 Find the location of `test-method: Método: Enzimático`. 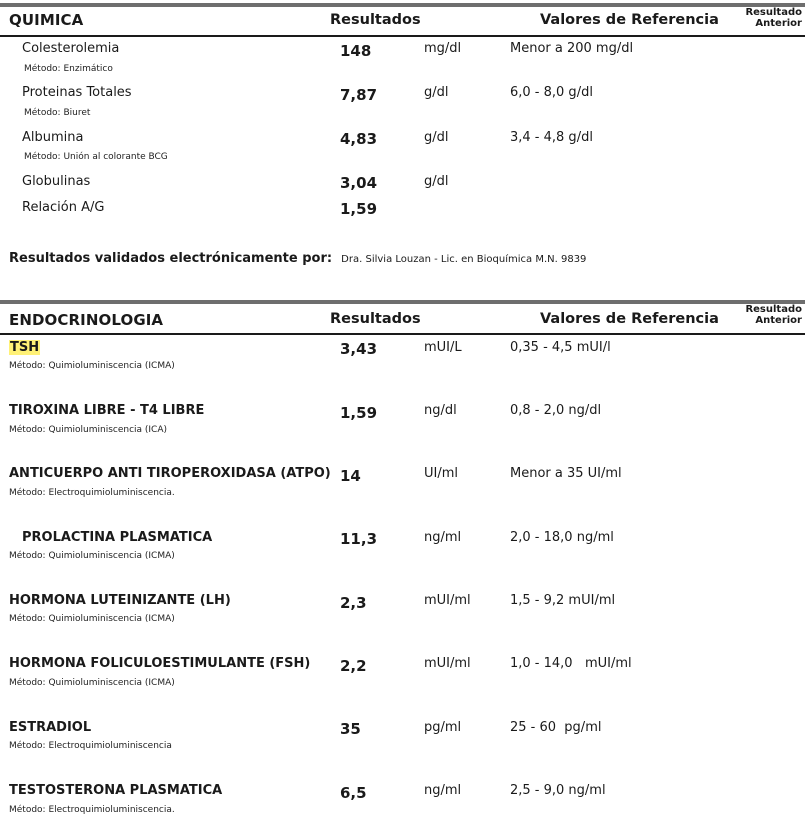

test-method: Método: Enzimático is located at coordinates (68, 69).